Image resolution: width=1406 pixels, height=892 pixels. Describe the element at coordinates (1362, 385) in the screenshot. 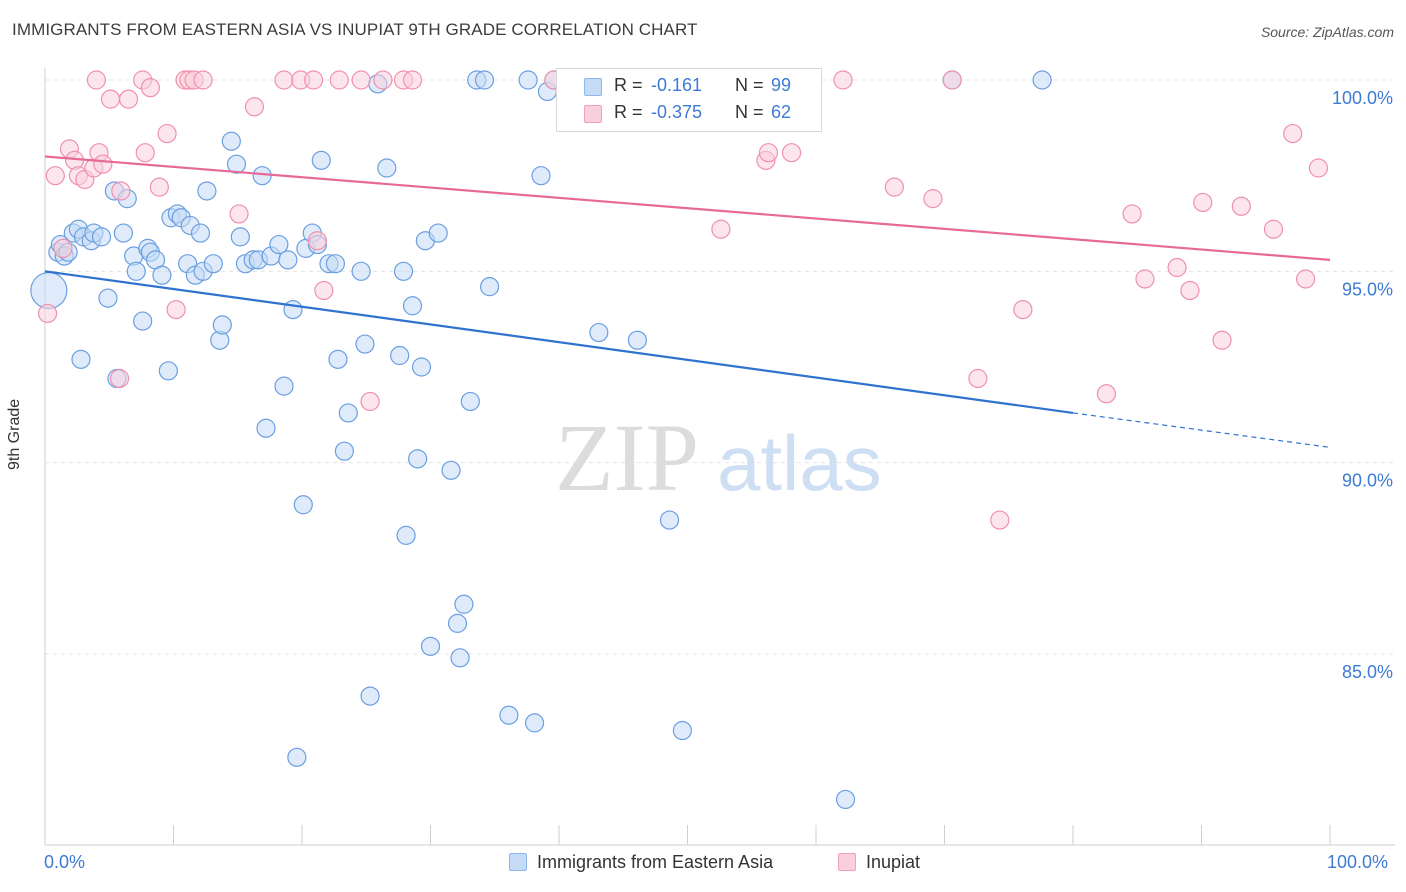

I see `y-tick-labels: 100.0% 95.0% 90.0% 85.0%` at that location.